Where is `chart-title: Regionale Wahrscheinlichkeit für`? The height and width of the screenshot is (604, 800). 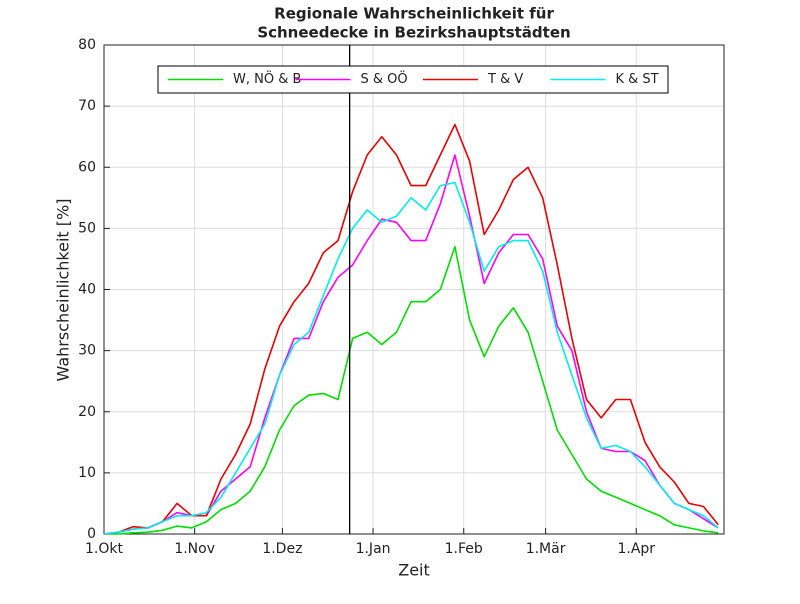 chart-title: Regionale Wahrscheinlichkeit für is located at coordinates (414, 14).